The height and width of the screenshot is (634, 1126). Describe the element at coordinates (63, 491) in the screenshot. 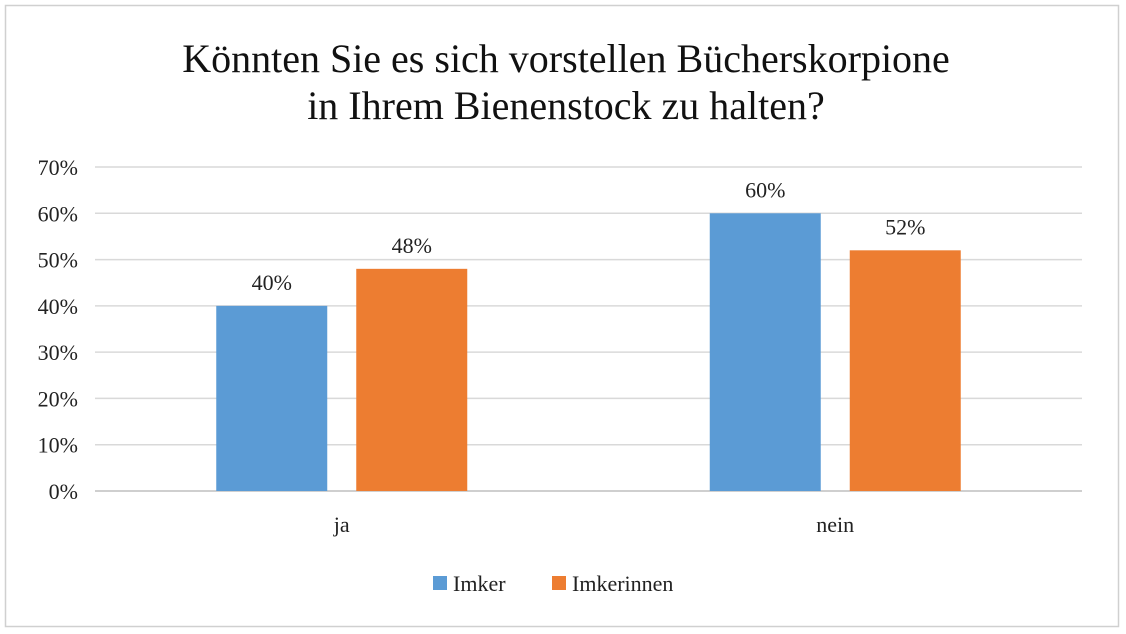

I see `y-tick-label: 0%` at that location.